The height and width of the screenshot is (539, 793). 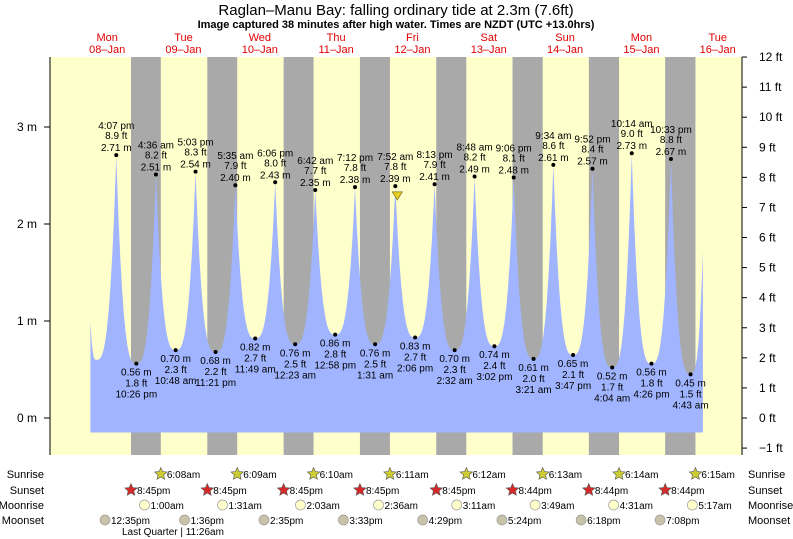 I want to click on low-tide-ml-label: 0.65 m, so click(x=573, y=364).